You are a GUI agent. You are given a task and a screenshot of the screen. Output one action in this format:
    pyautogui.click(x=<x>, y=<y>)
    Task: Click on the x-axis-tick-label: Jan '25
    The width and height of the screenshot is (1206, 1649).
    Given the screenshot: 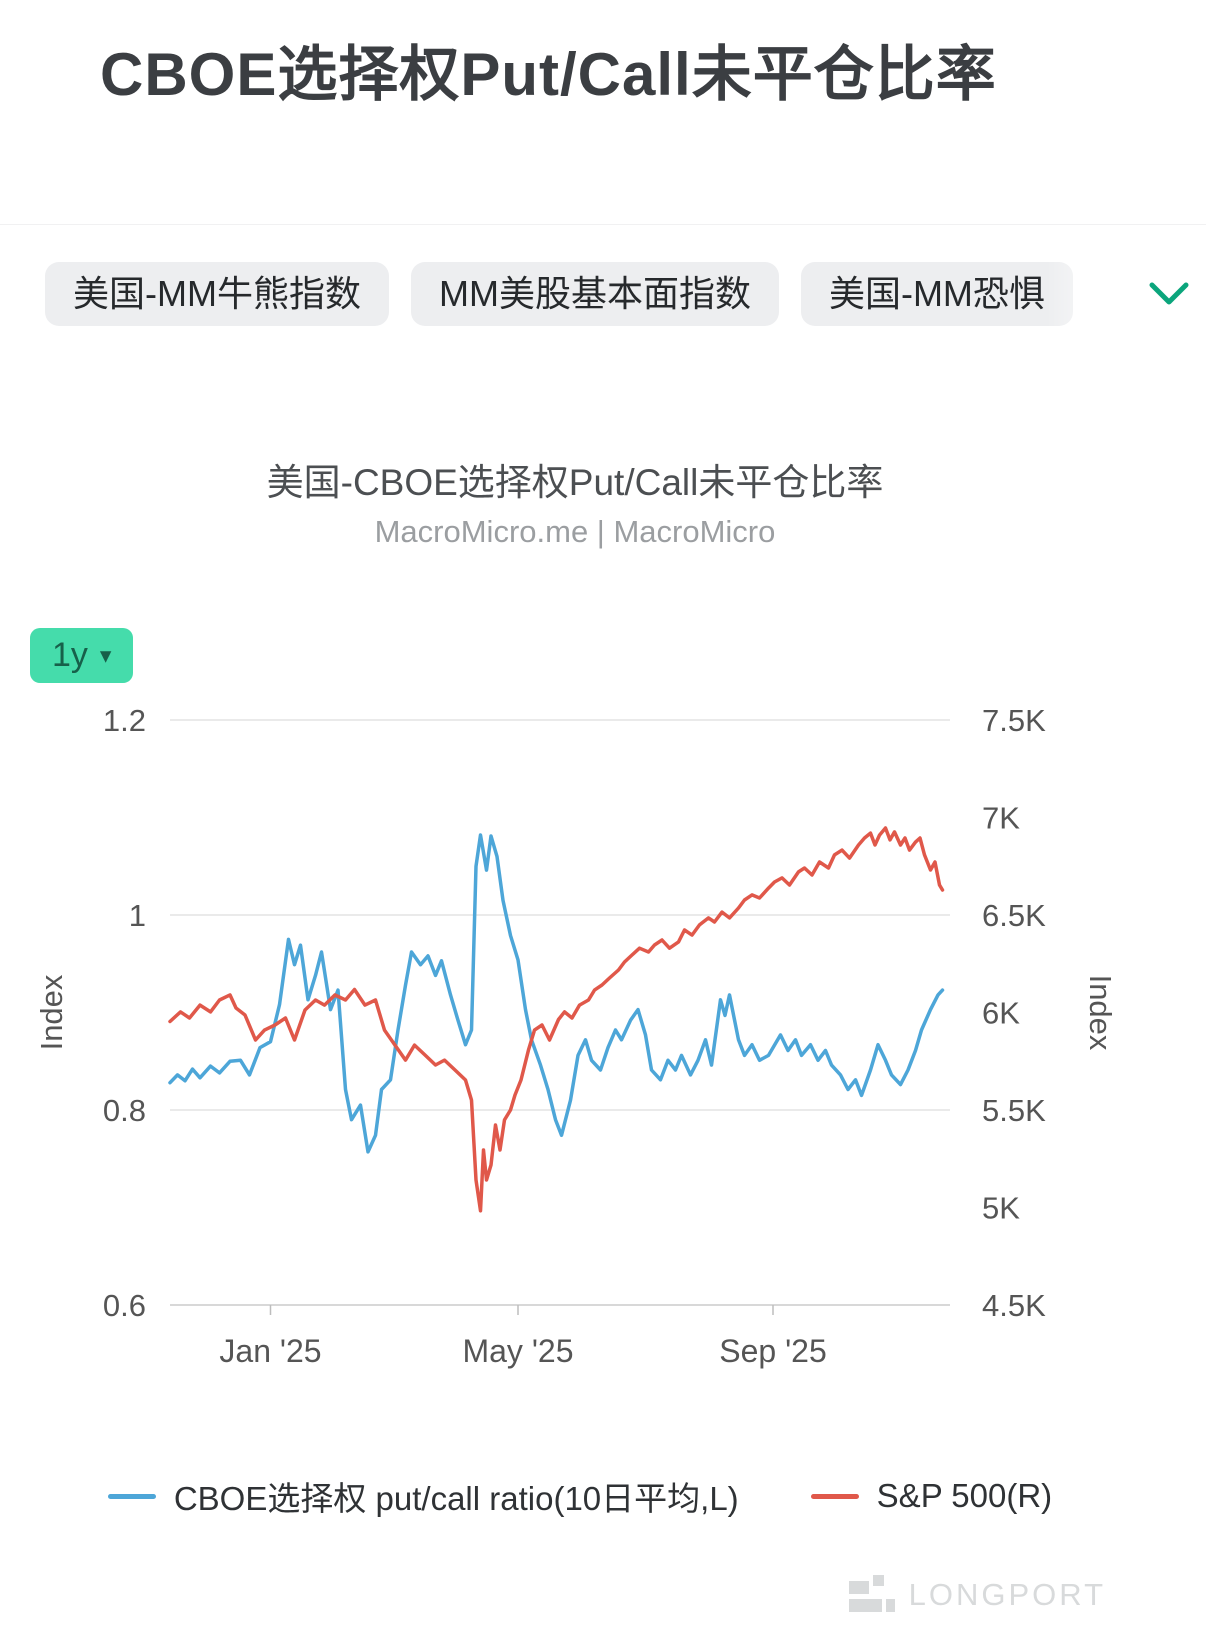 What is the action you would take?
    pyautogui.click(x=270, y=1351)
    